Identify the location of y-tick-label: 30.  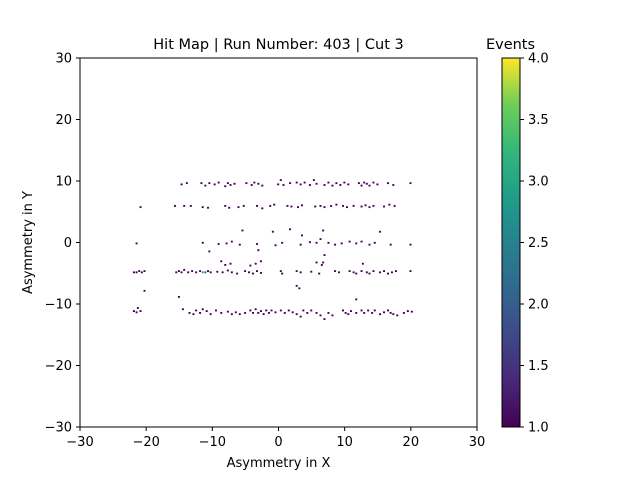
(63, 59).